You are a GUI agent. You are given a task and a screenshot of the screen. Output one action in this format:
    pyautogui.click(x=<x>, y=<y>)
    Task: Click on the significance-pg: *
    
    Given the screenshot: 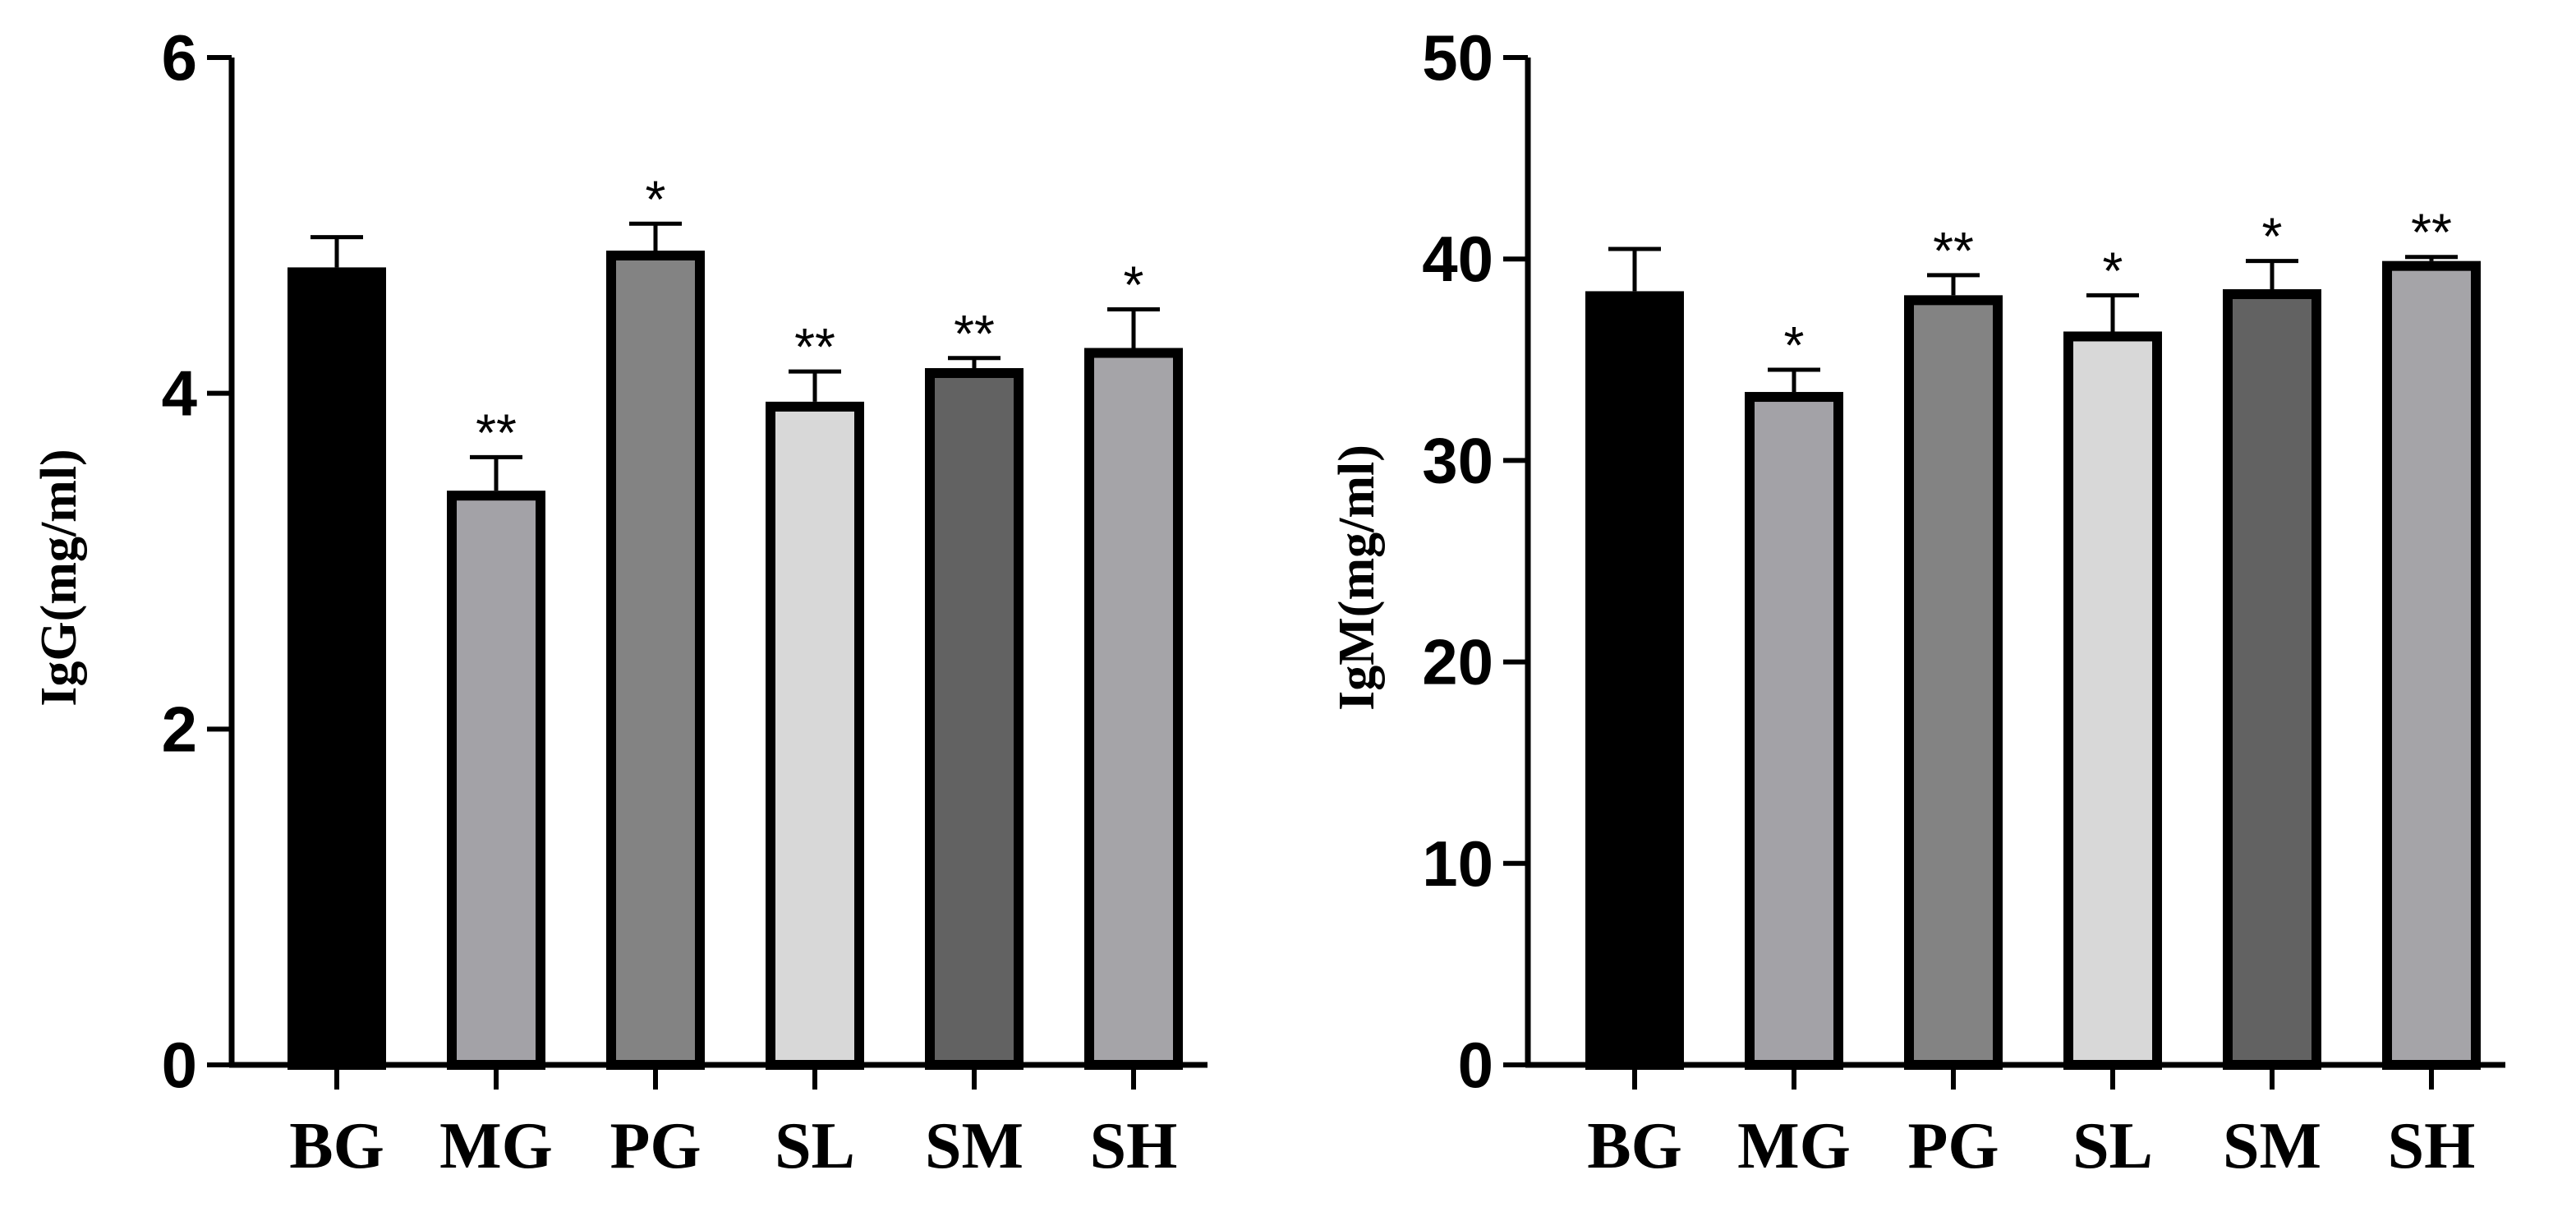 What is the action you would take?
    pyautogui.click(x=656, y=198)
    